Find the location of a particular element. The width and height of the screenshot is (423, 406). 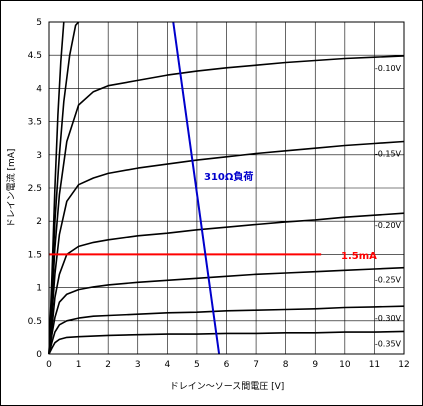

y-axis-label: ドレイン電流 [mA] is located at coordinates (11, 188).